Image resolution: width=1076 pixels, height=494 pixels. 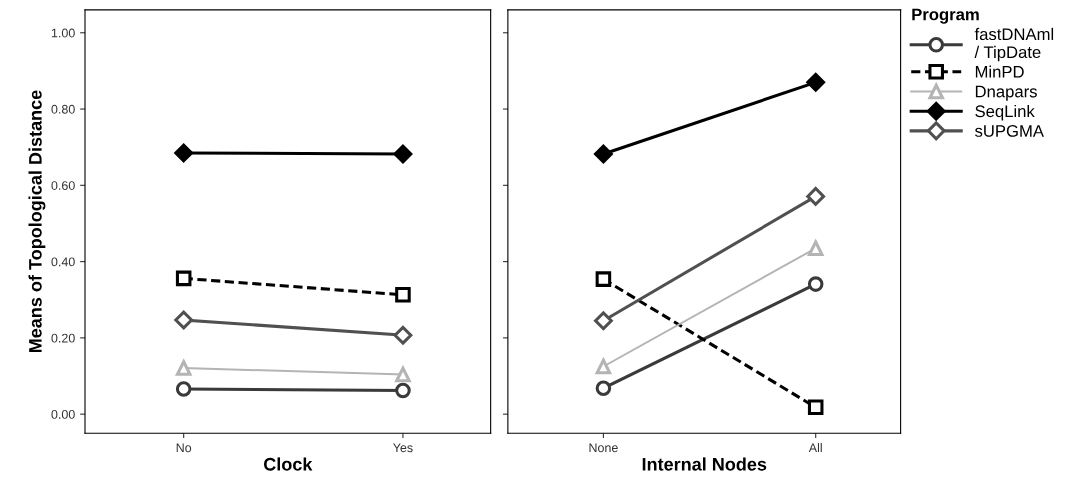 I want to click on y-axis-title: Means of Topological Distance, so click(x=37, y=221).